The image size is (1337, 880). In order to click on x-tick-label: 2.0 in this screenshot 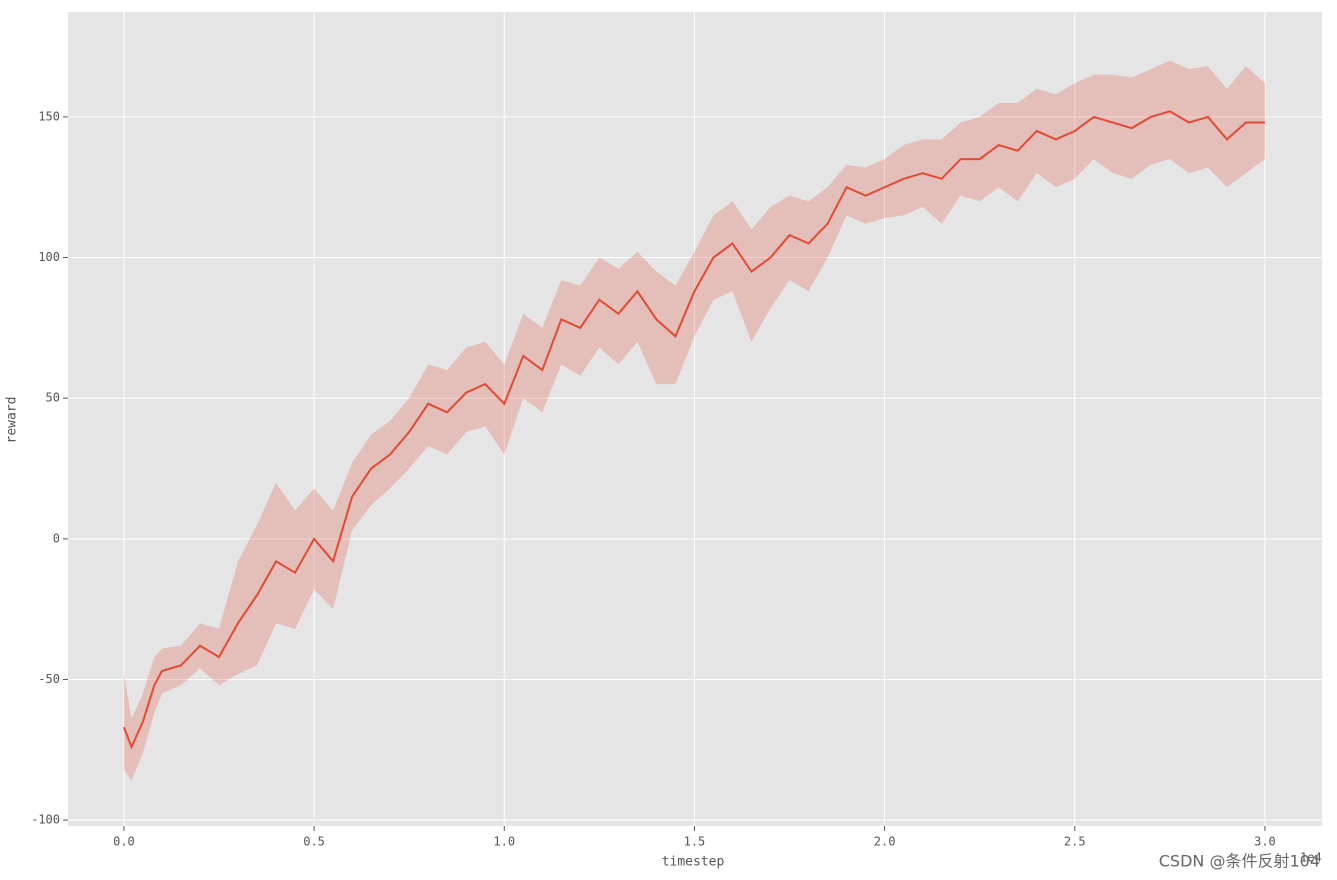, I will do `click(885, 842)`.